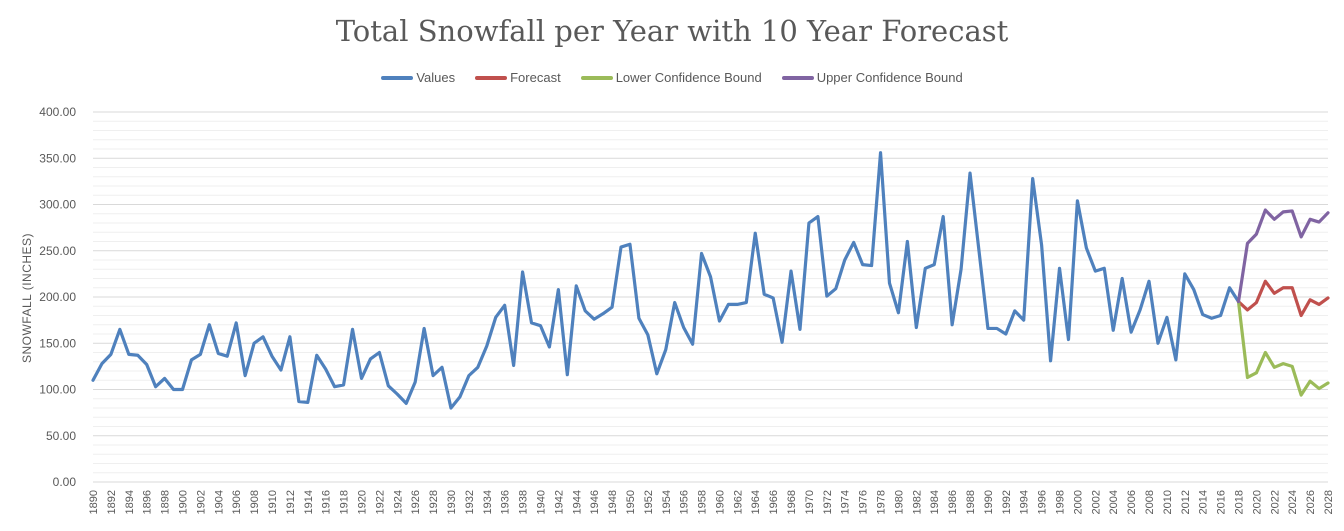  Describe the element at coordinates (345, 502) in the screenshot. I see `x-tick-label: 1918` at that location.